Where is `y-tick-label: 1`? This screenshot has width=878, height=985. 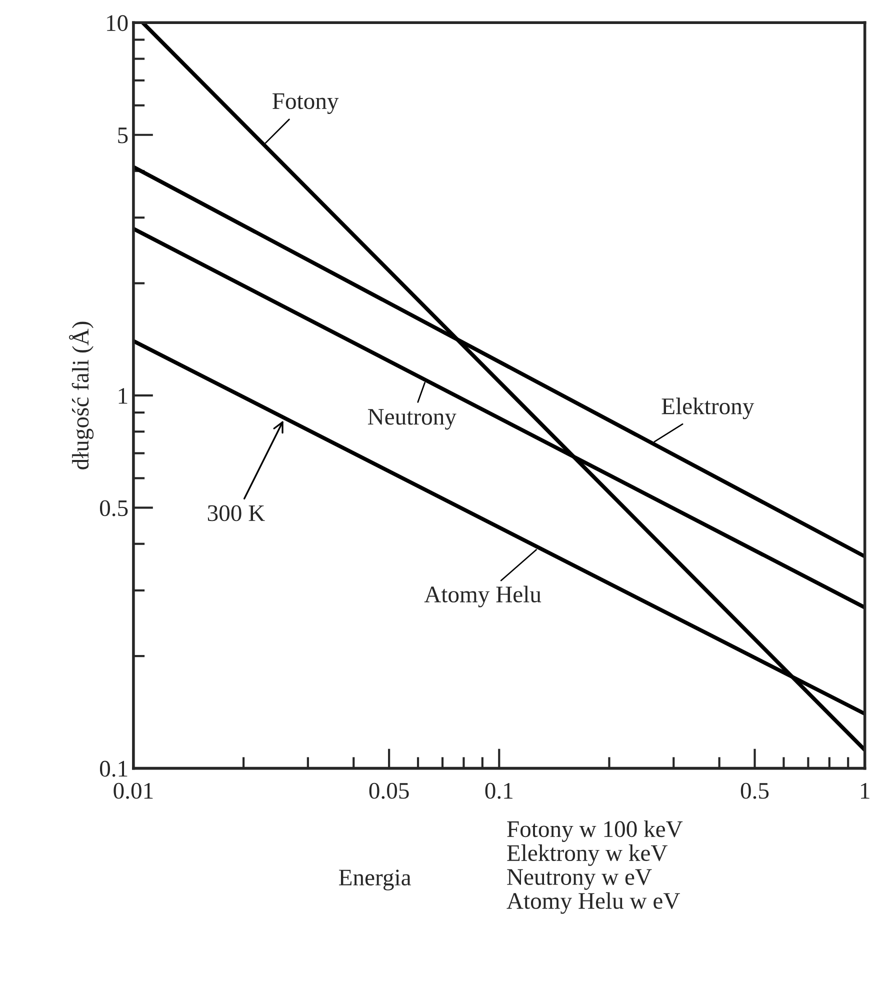
y-tick-label: 1 is located at coordinates (123, 396).